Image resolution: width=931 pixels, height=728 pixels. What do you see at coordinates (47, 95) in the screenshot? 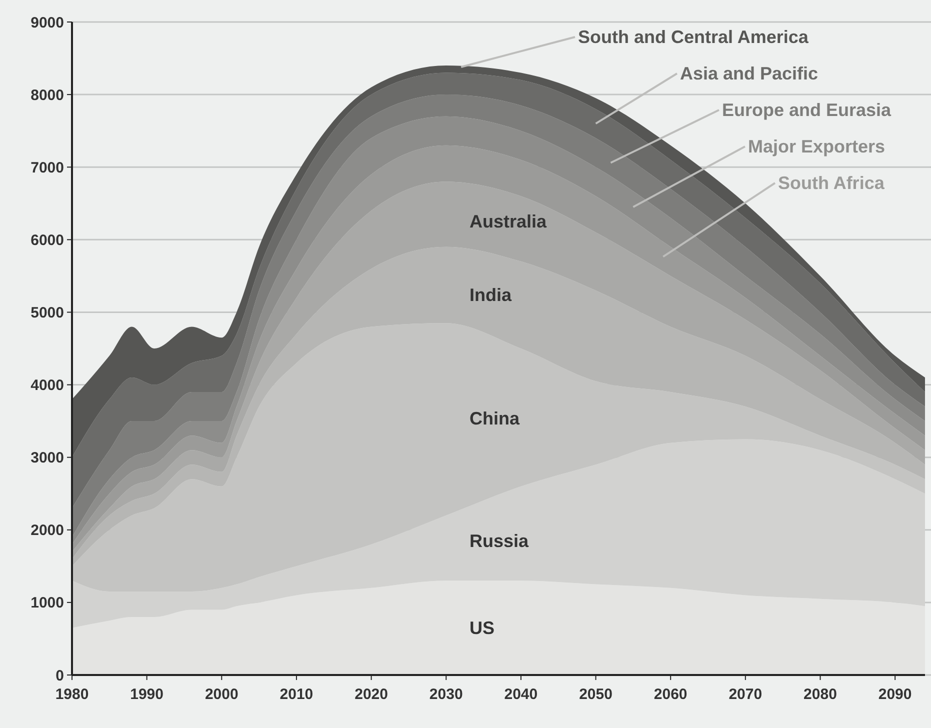
I see `y-tick-label: 8000` at bounding box center [47, 95].